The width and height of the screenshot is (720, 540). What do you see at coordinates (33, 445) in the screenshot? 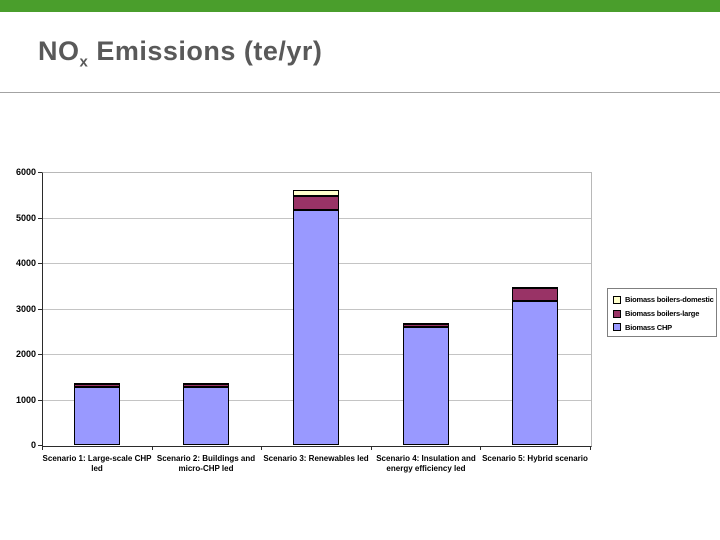
I see `y-axis-tick-label: 0` at bounding box center [33, 445].